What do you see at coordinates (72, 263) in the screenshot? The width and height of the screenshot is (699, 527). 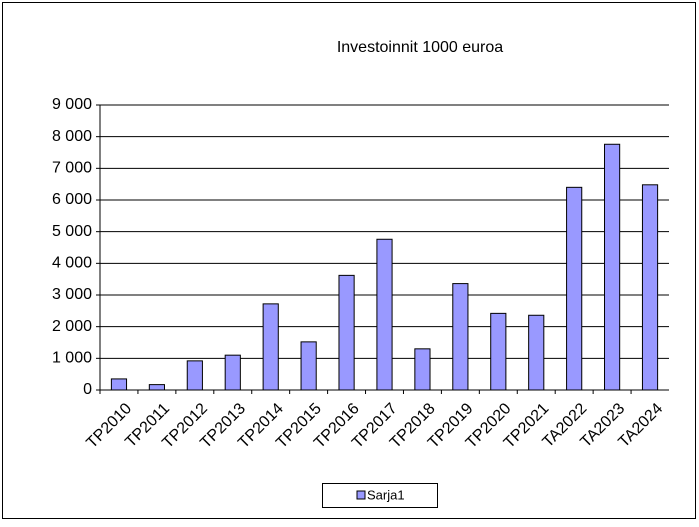 I see `y-tick-label: 4 000` at bounding box center [72, 263].